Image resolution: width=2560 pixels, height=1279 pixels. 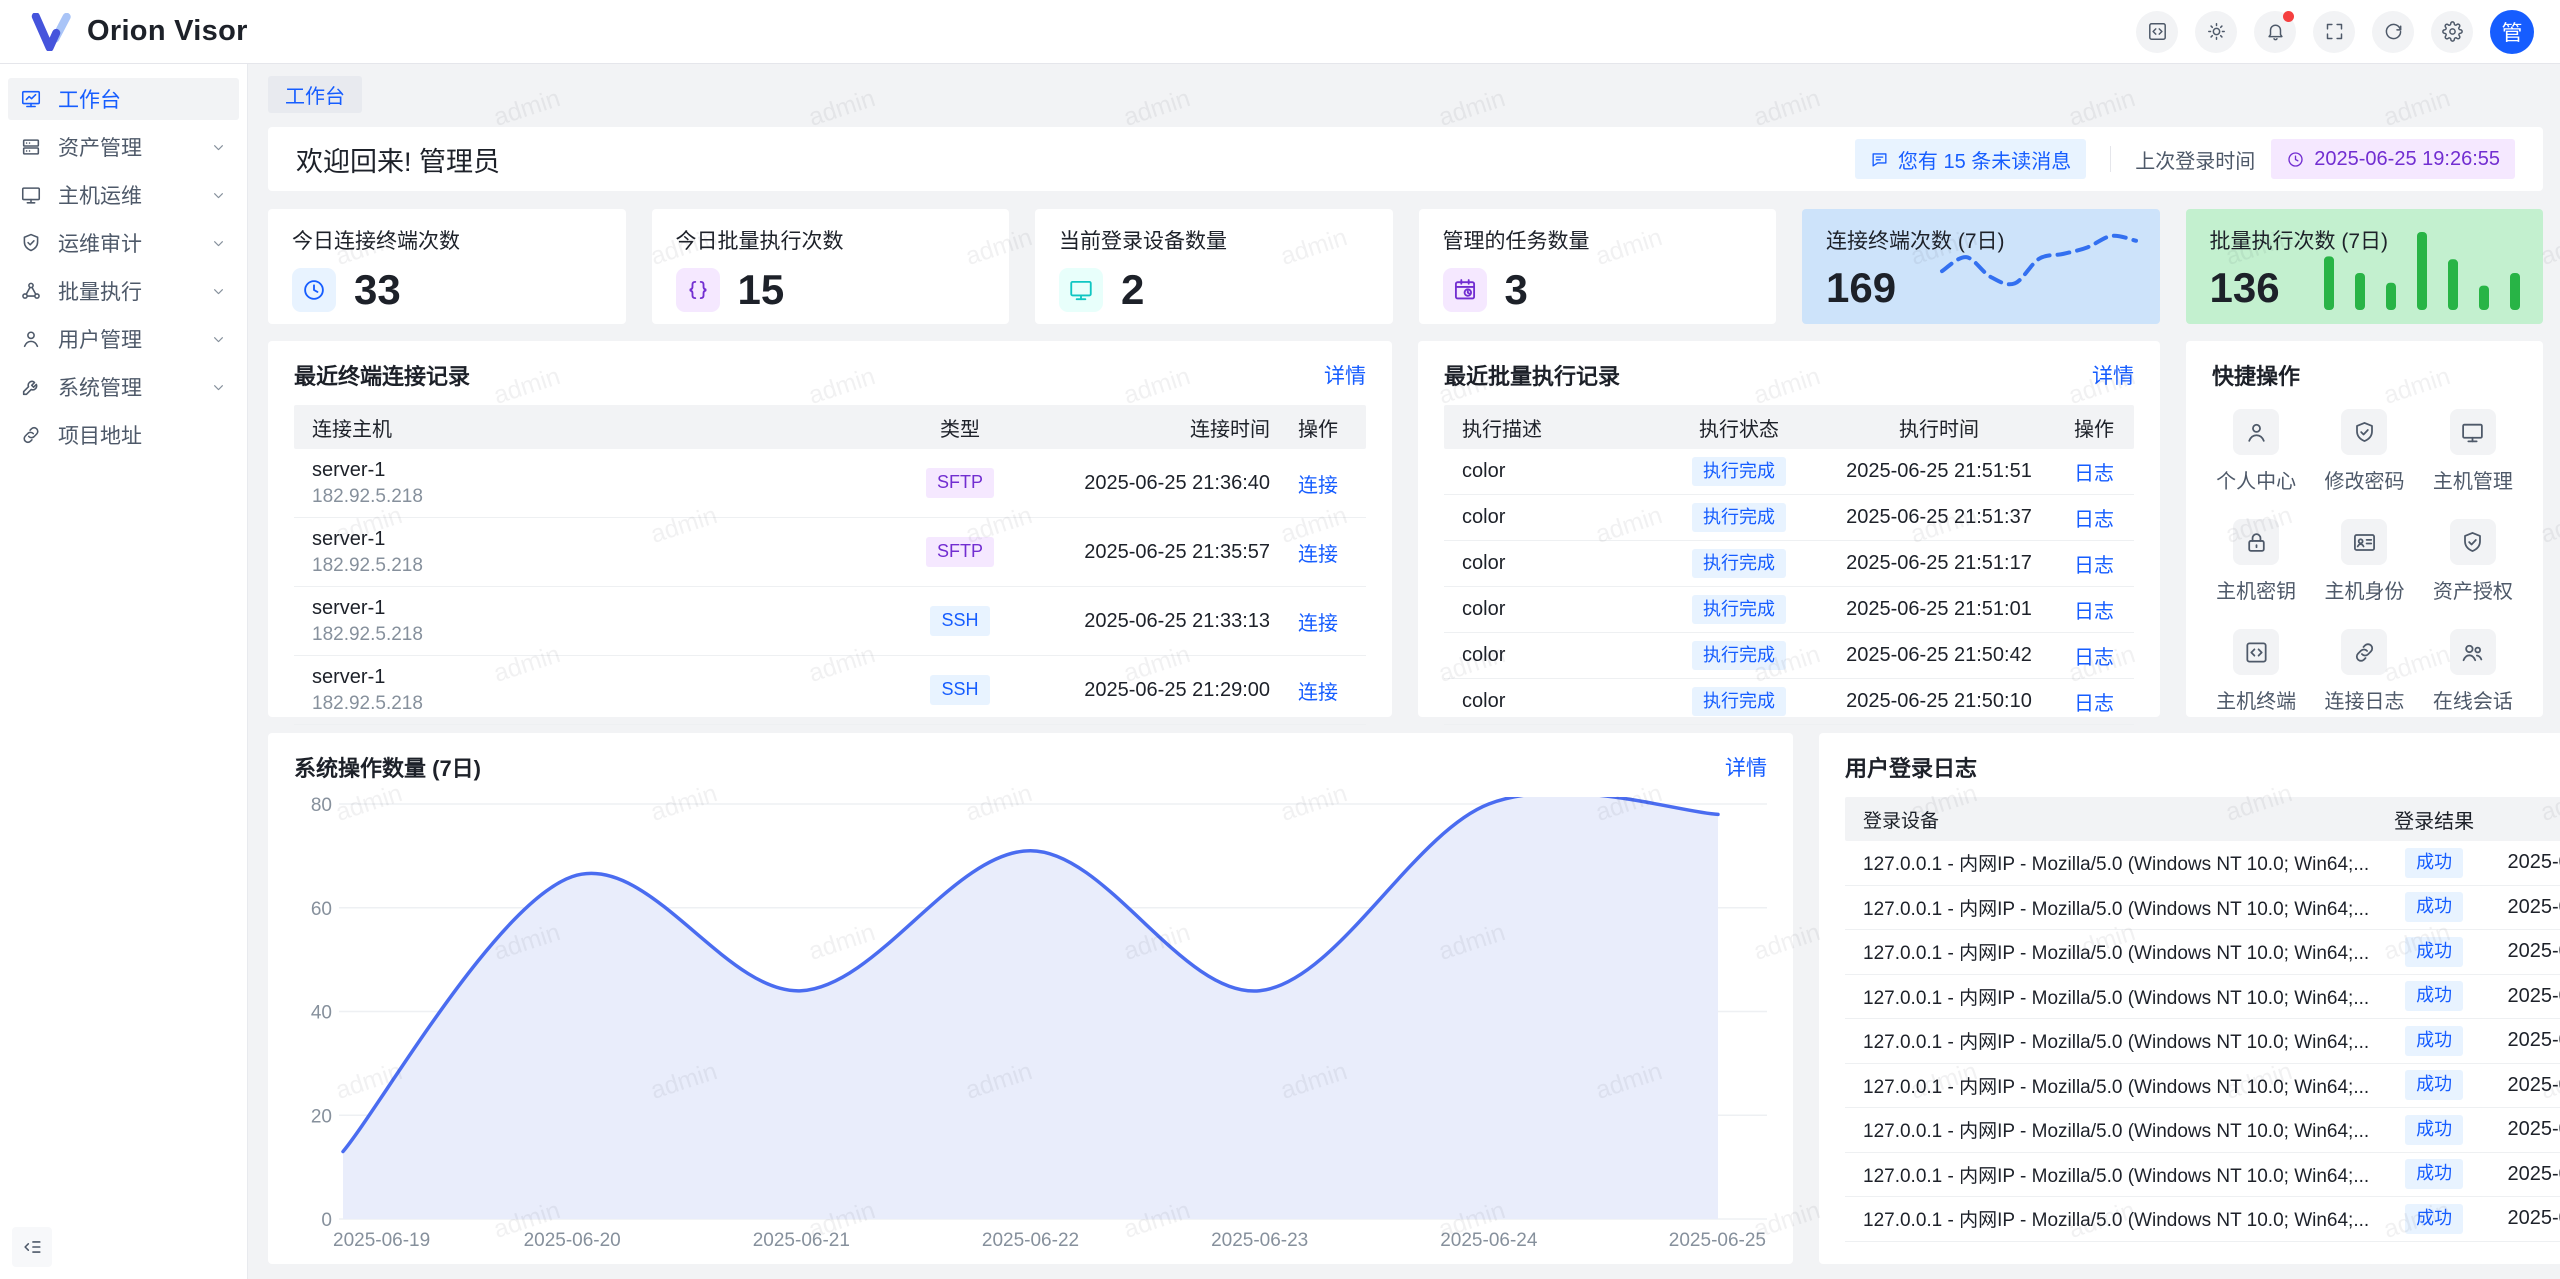 I want to click on shield-icon, so click(x=2364, y=432).